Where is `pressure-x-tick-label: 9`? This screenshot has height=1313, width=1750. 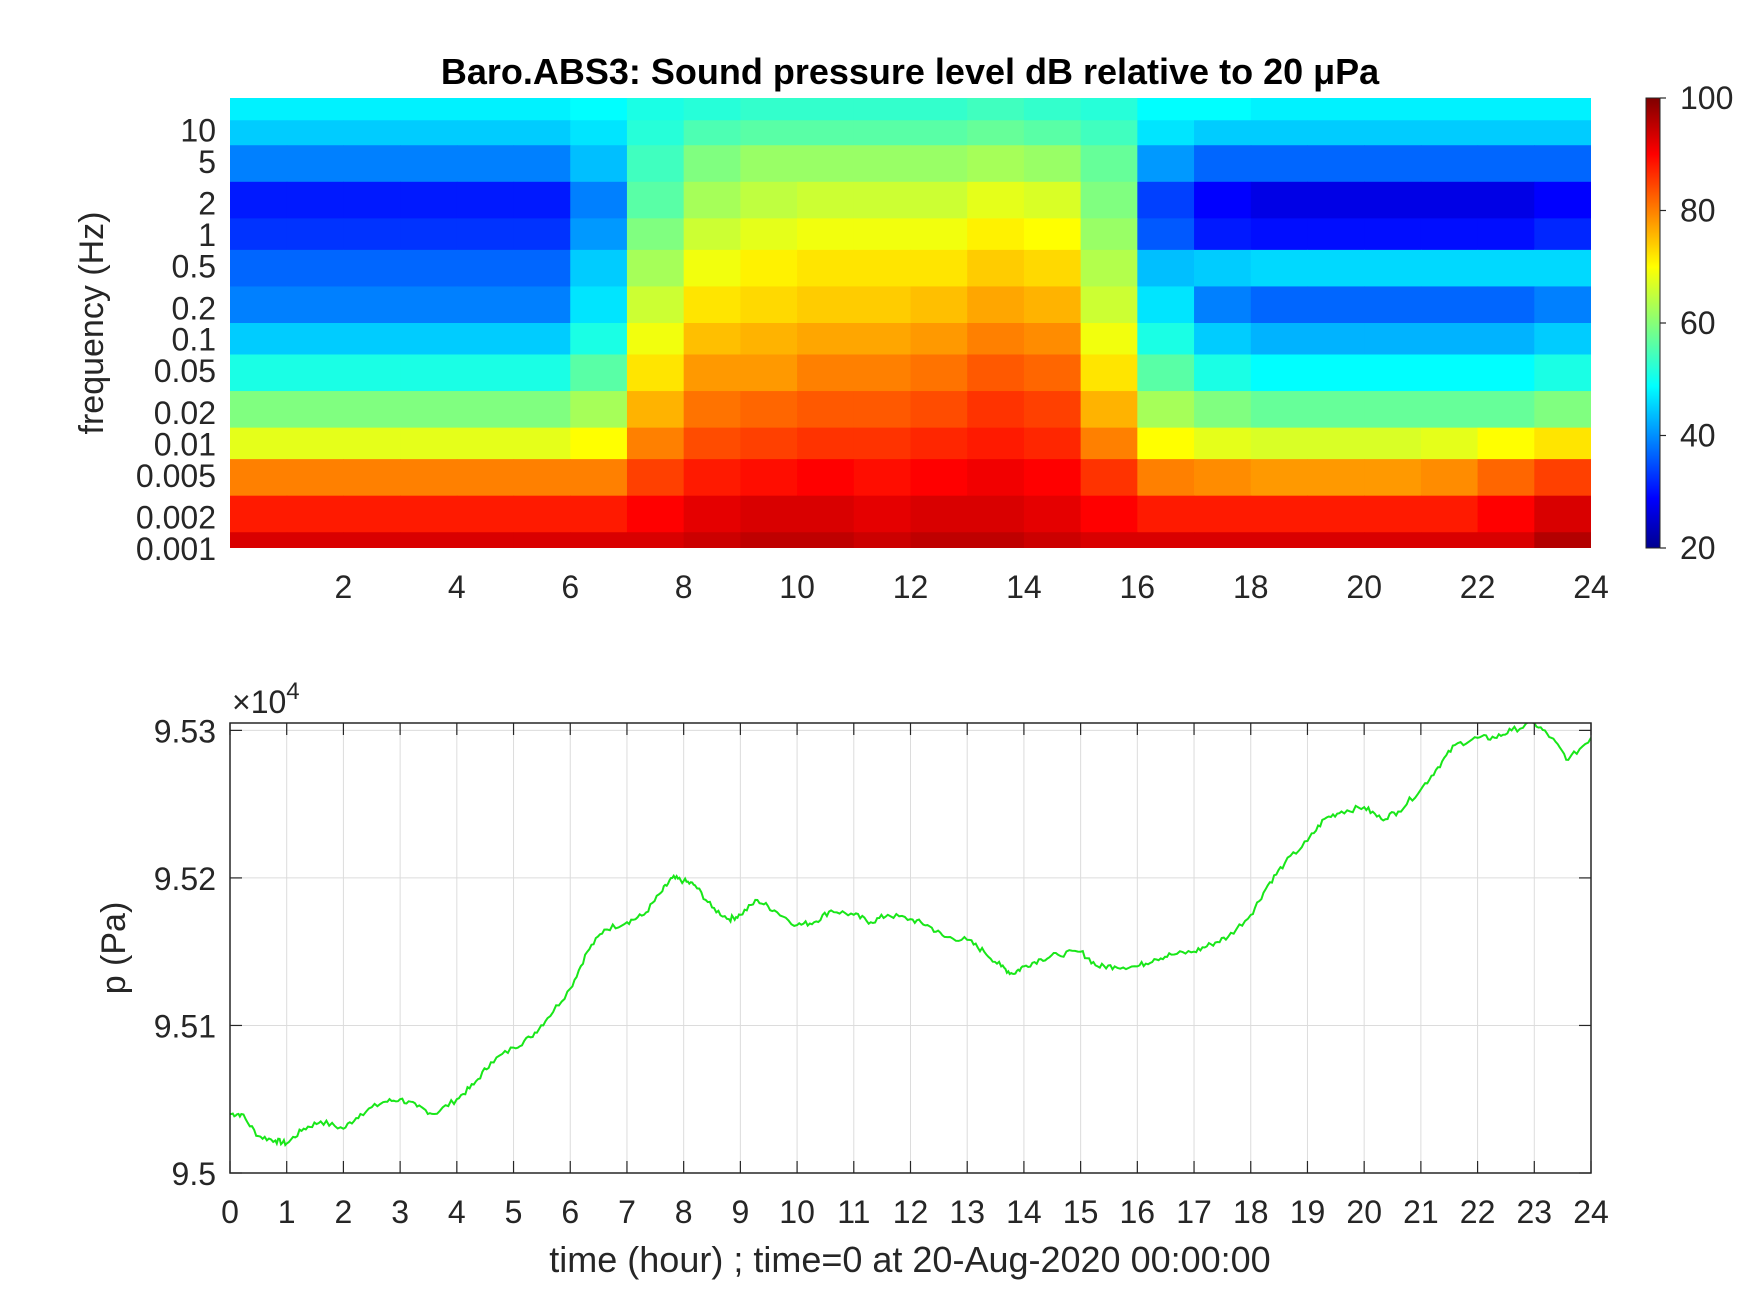
pressure-x-tick-label: 9 is located at coordinates (741, 1212).